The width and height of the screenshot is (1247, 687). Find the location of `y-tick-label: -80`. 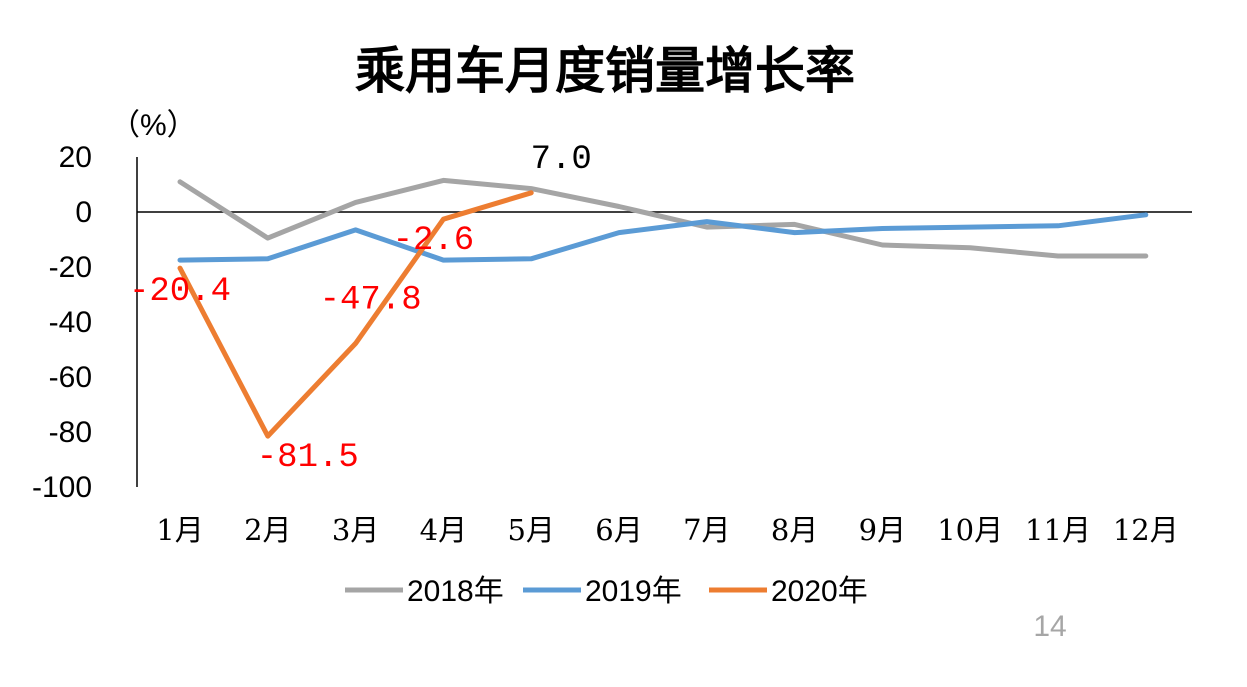

y-tick-label: -80 is located at coordinates (70, 432).